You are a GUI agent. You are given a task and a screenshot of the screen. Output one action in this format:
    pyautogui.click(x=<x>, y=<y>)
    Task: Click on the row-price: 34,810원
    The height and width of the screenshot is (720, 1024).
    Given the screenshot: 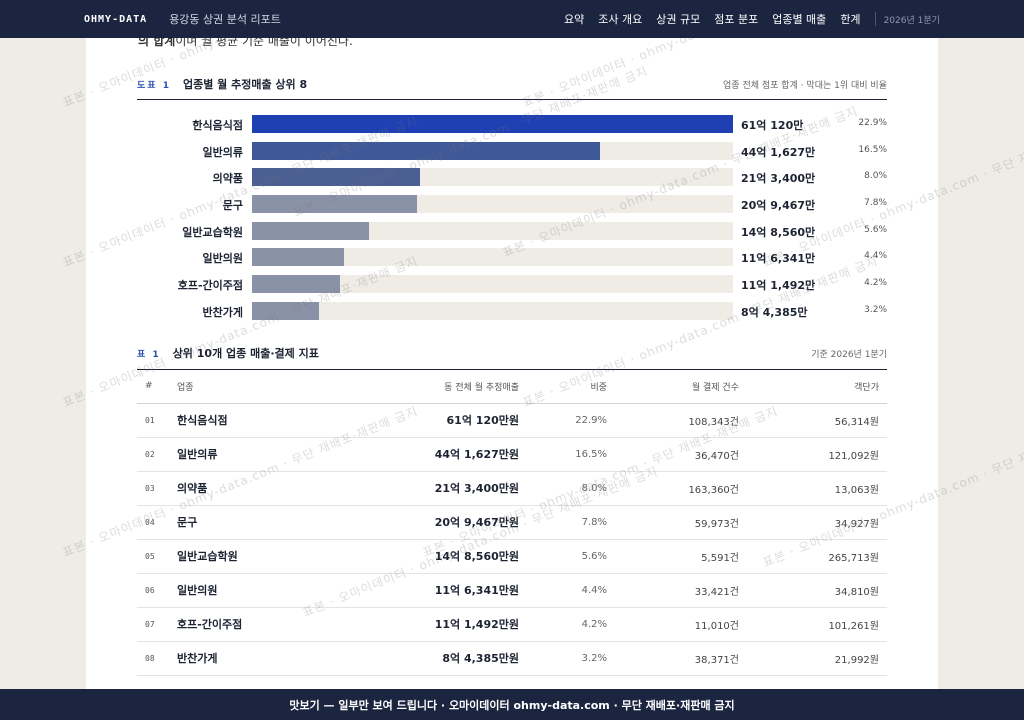 What is the action you would take?
    pyautogui.click(x=817, y=590)
    